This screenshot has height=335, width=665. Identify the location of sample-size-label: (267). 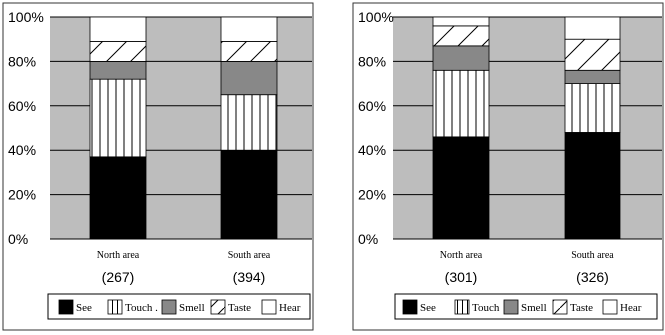
(118, 277).